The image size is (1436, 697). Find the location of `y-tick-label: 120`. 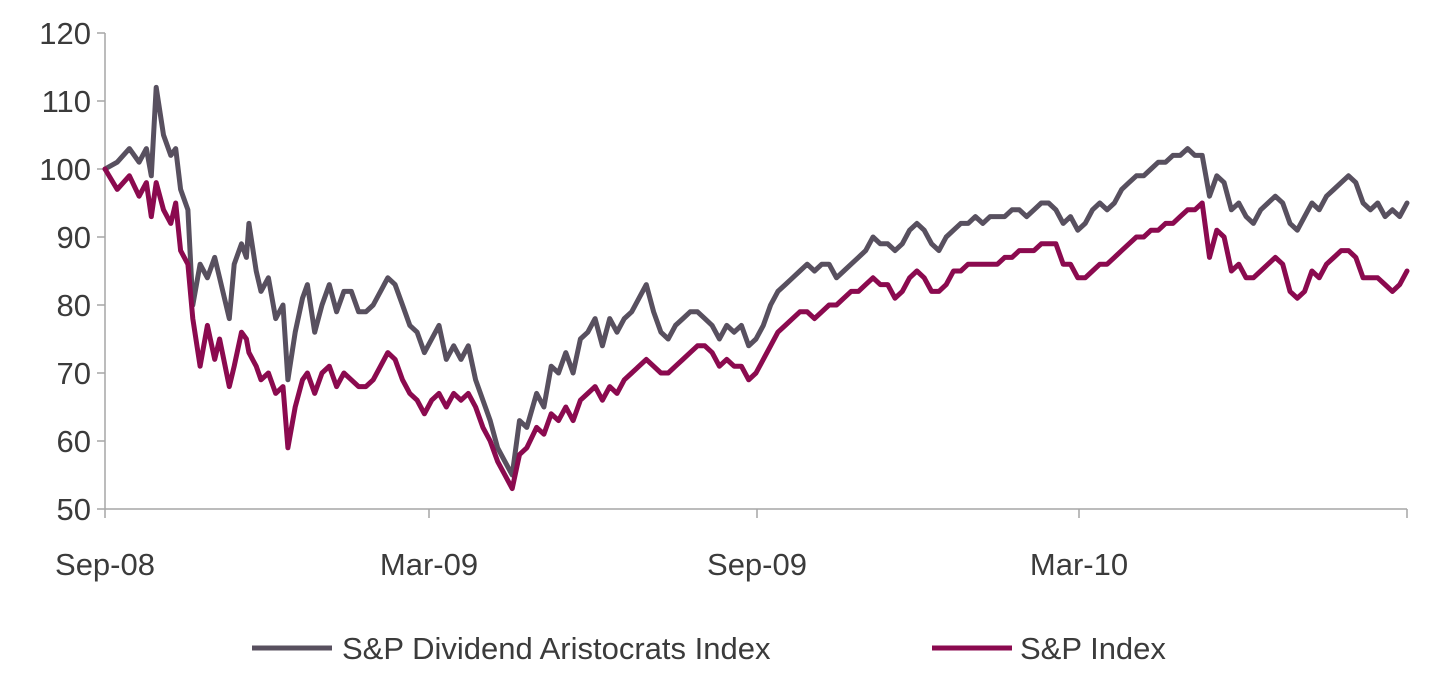

y-tick-label: 120 is located at coordinates (65, 33).